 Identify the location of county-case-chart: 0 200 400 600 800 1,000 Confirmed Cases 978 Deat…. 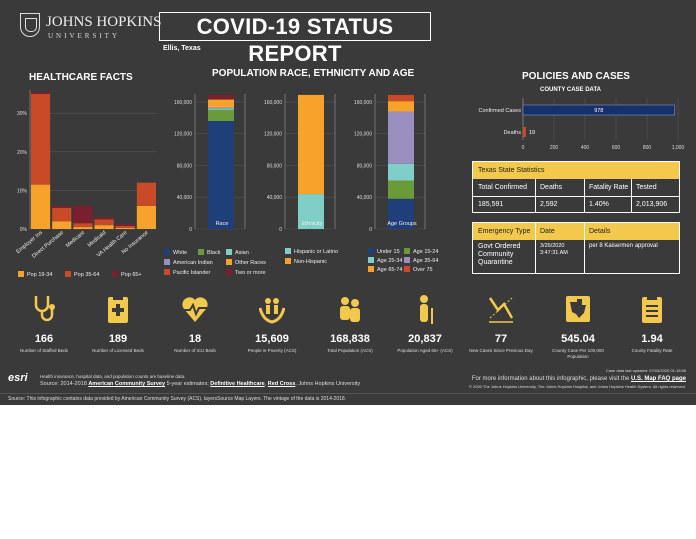
(581, 124).